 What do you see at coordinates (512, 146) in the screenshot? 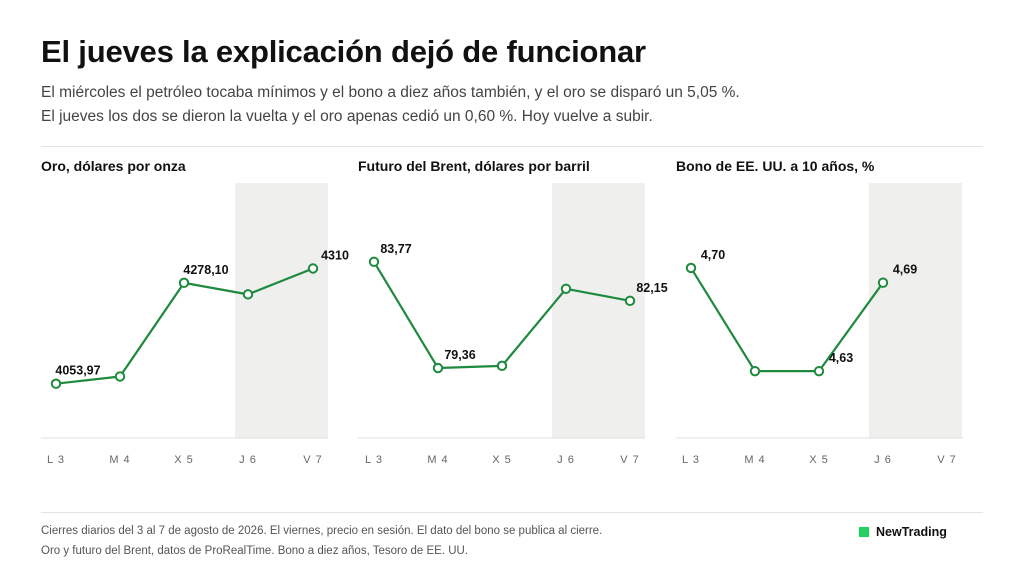
I see `top-divider` at bounding box center [512, 146].